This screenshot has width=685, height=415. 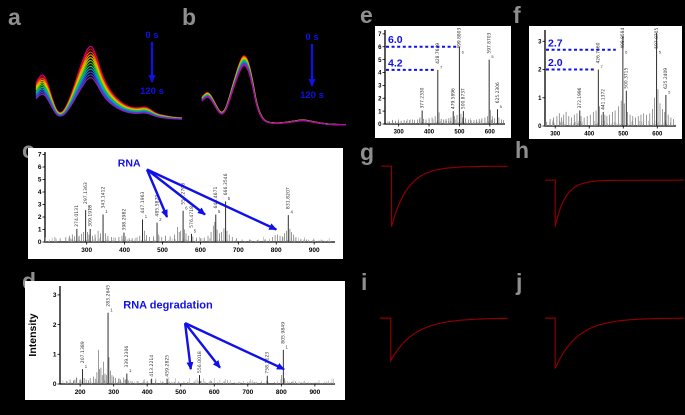 I want to click on svg-text: 413.2214, so click(x=152, y=366).